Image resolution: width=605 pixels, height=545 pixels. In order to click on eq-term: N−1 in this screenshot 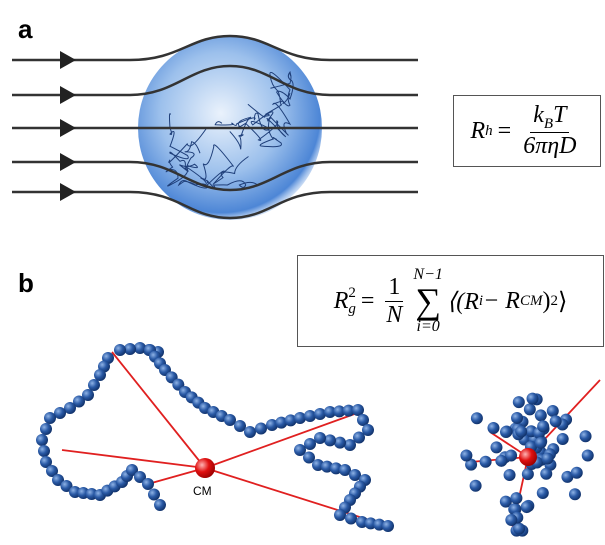, I will do `click(428, 274)`.